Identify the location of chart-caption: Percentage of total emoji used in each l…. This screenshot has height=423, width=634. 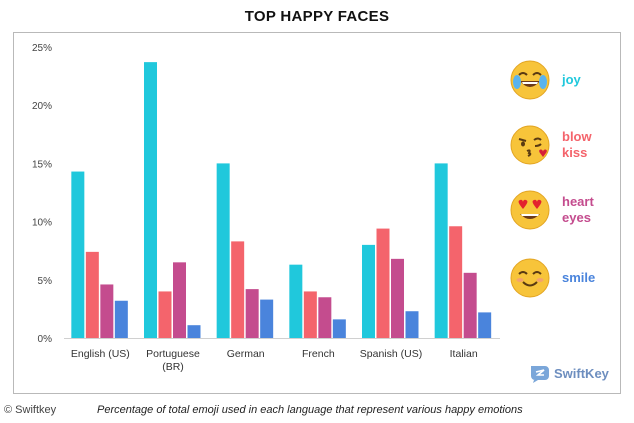
(310, 410).